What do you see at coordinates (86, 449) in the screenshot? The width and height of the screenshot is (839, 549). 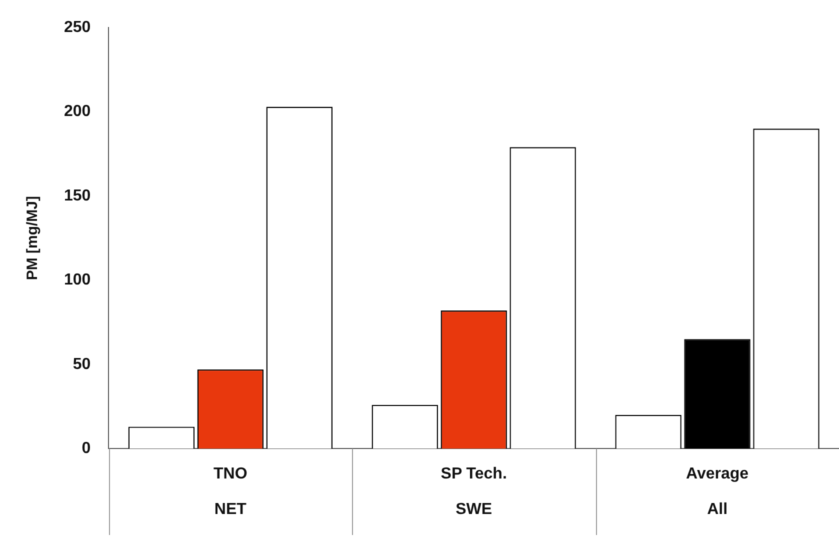 I see `y-tick-label: 0` at bounding box center [86, 449].